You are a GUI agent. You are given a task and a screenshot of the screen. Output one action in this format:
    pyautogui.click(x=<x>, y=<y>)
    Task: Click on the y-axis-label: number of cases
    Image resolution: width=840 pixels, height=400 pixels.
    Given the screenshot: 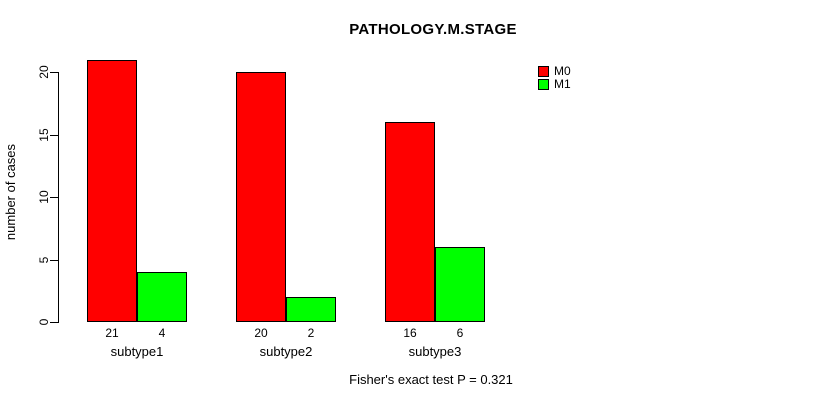 What is the action you would take?
    pyautogui.click(x=10, y=192)
    